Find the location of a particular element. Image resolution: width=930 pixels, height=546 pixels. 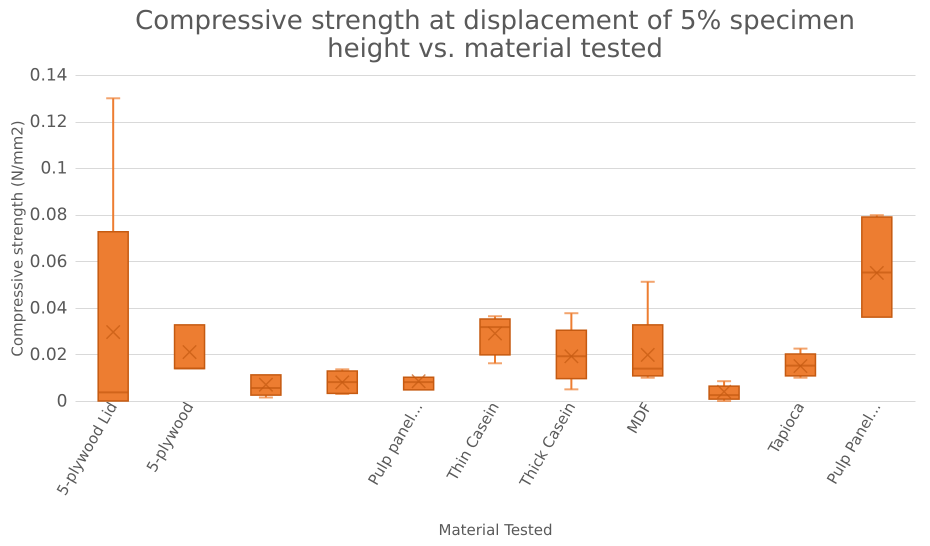

y-tick-label: 0.08 is located at coordinates (49, 215).